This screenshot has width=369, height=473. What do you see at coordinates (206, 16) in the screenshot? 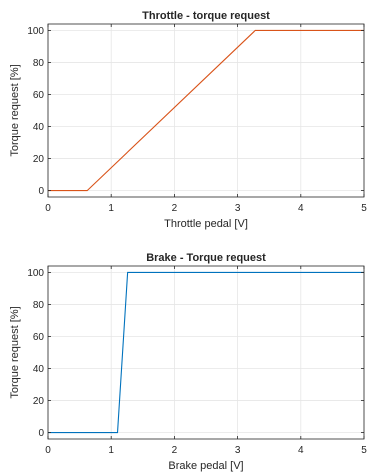
I see `chart-title: Throttle - torque request` at bounding box center [206, 16].